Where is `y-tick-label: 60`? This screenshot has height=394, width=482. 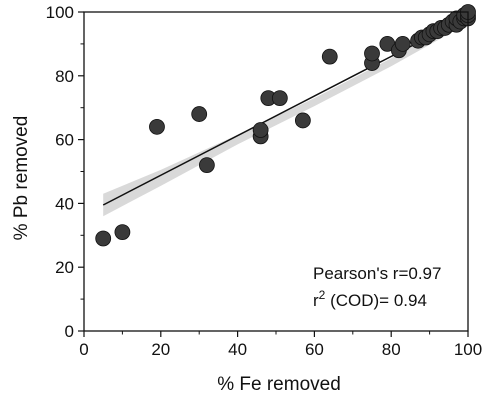 y-tick-label: 60 is located at coordinates (64, 140).